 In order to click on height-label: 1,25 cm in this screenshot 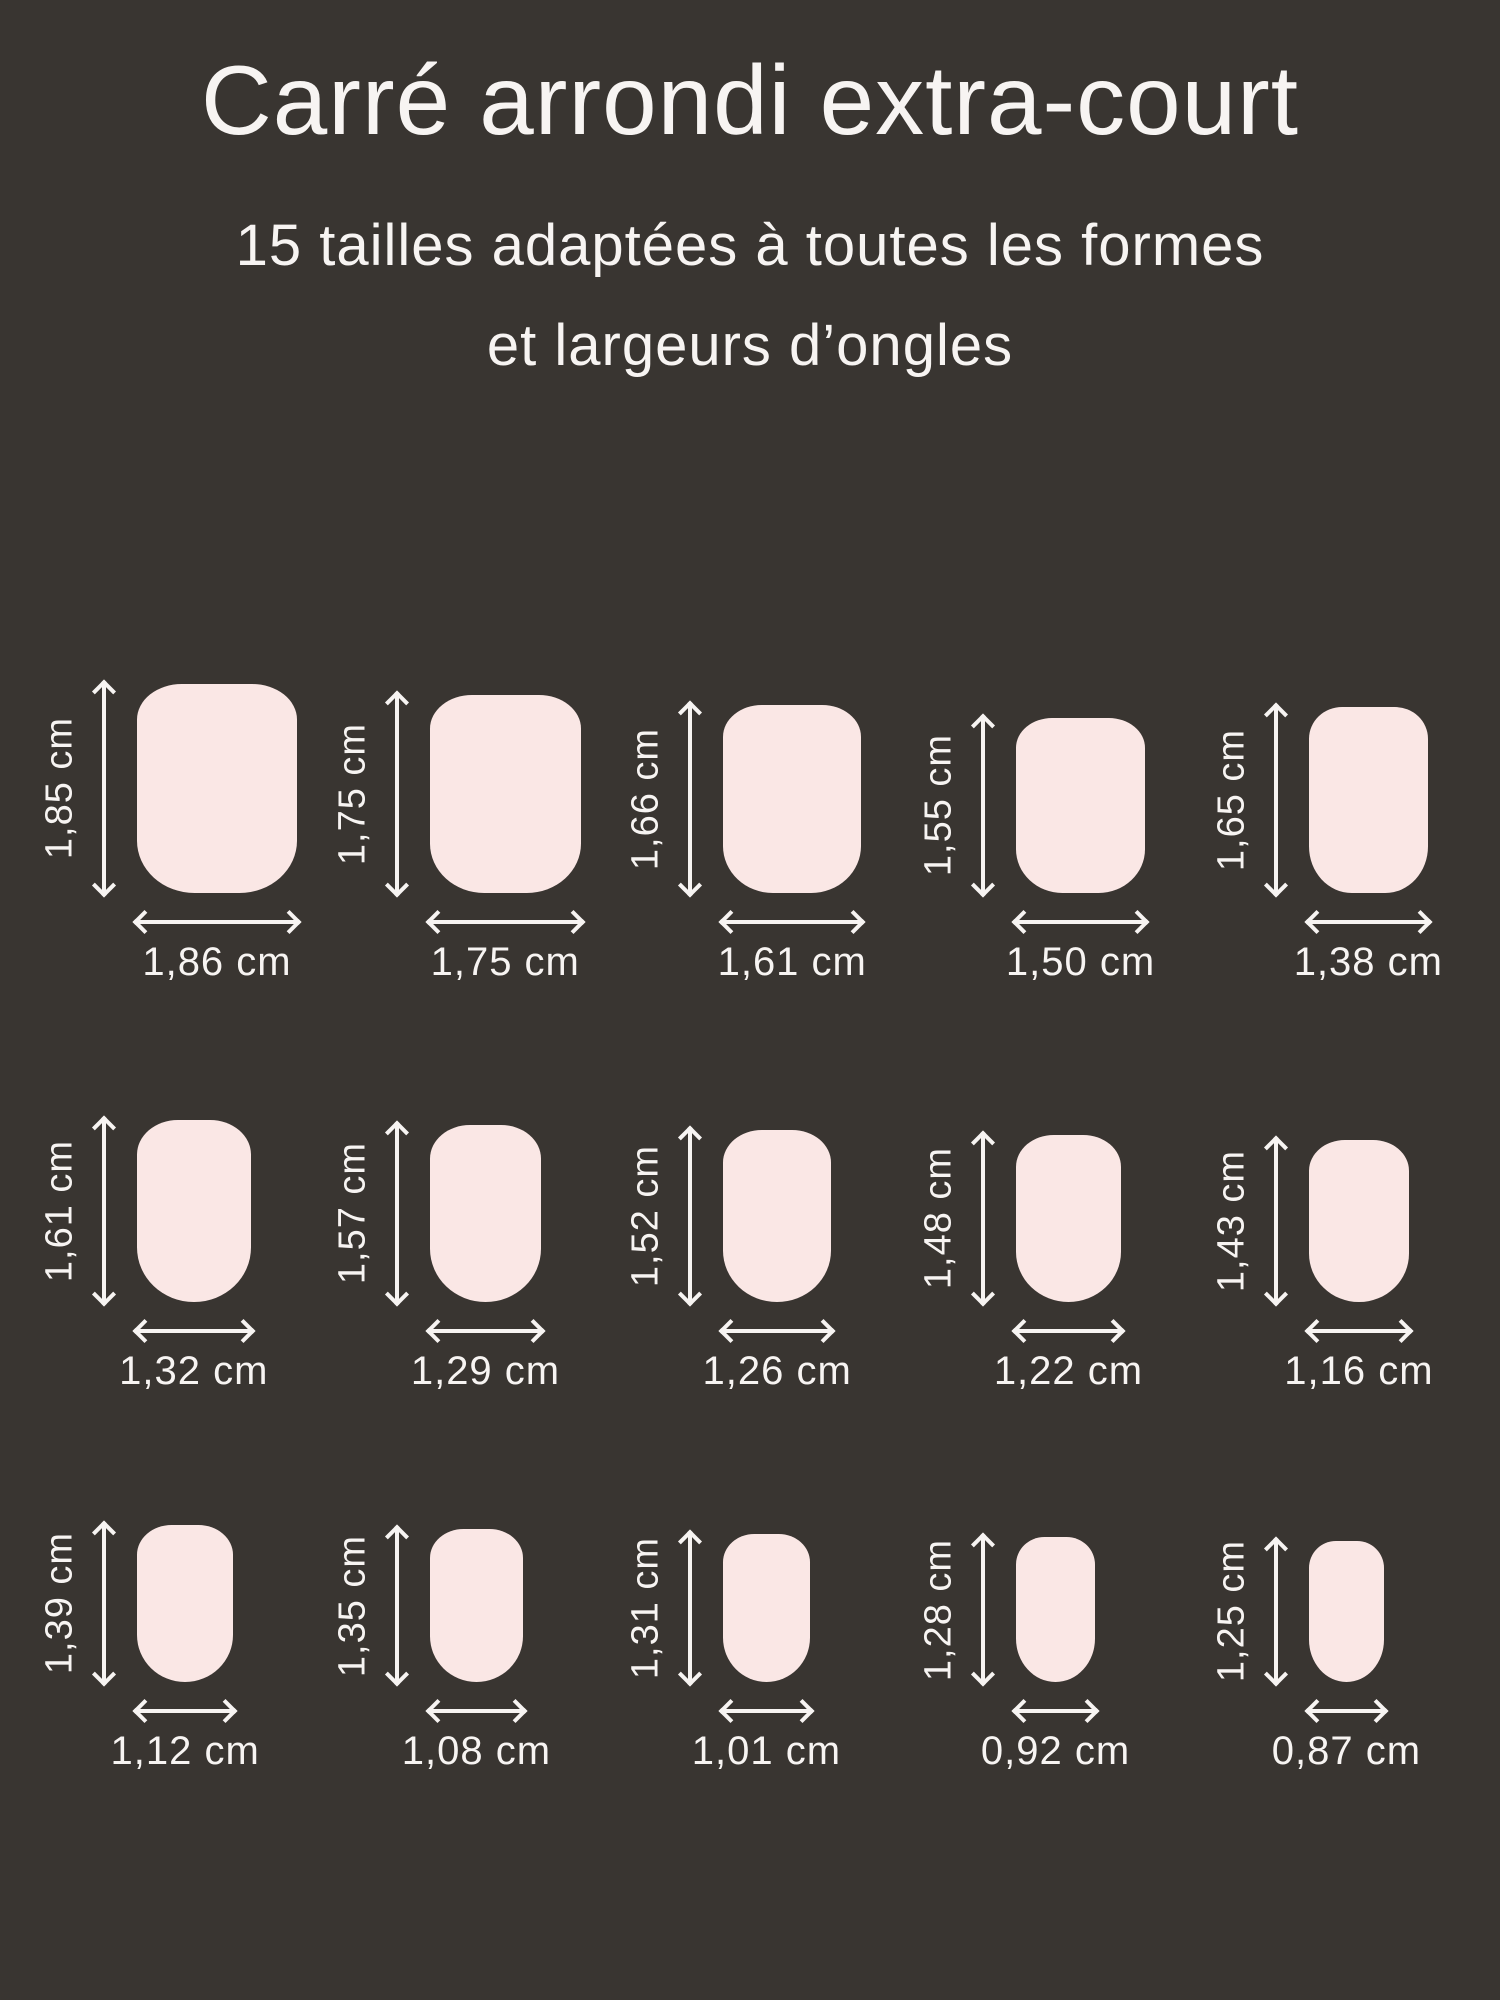, I will do `click(1232, 1611)`.